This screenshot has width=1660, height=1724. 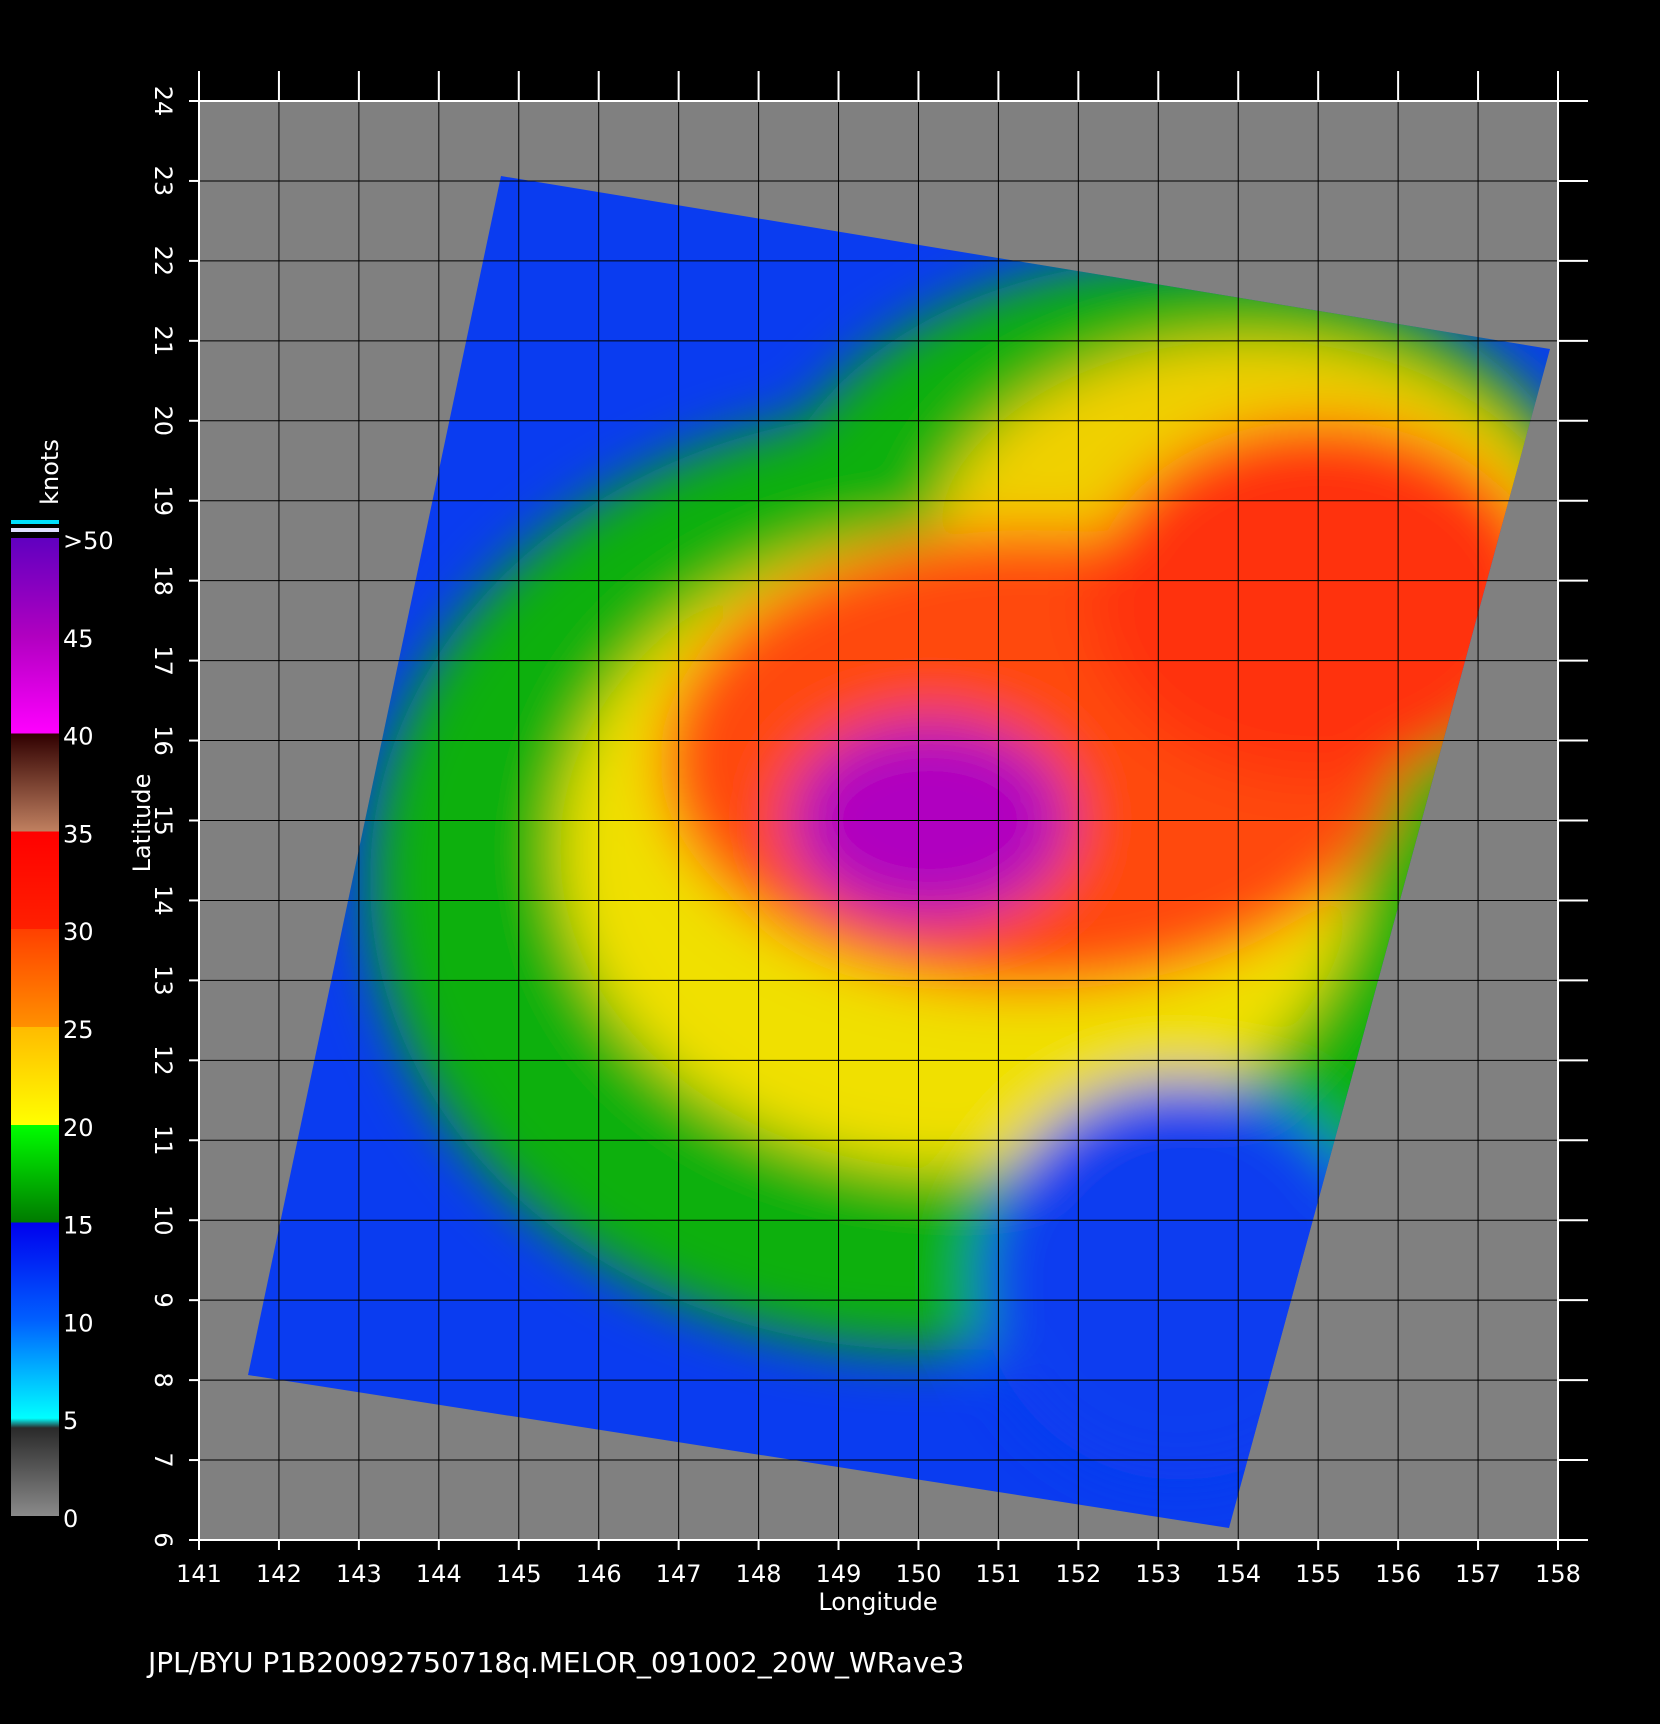 What do you see at coordinates (163, 1539) in the screenshot?
I see `y-tick-label: 6` at bounding box center [163, 1539].